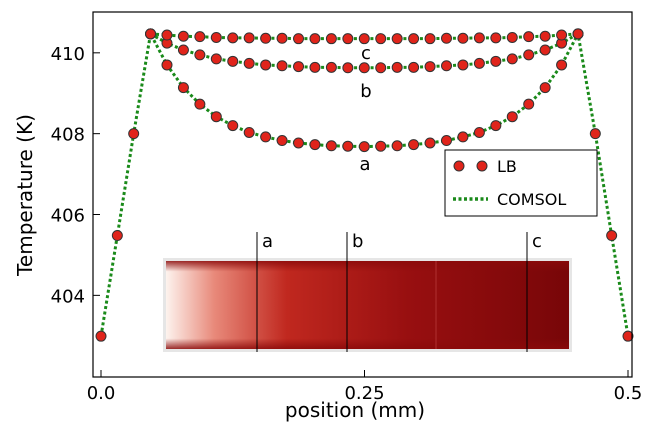  Describe the element at coordinates (364, 393) in the screenshot. I see `x-tick-label: 0.25` at that location.